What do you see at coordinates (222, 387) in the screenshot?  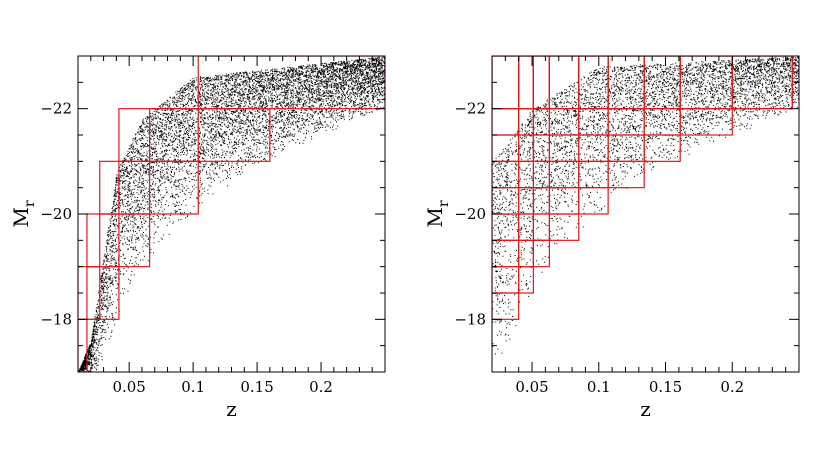 I see `x-tick-labels-left: 0.05 0.1 0.15 0.2` at bounding box center [222, 387].